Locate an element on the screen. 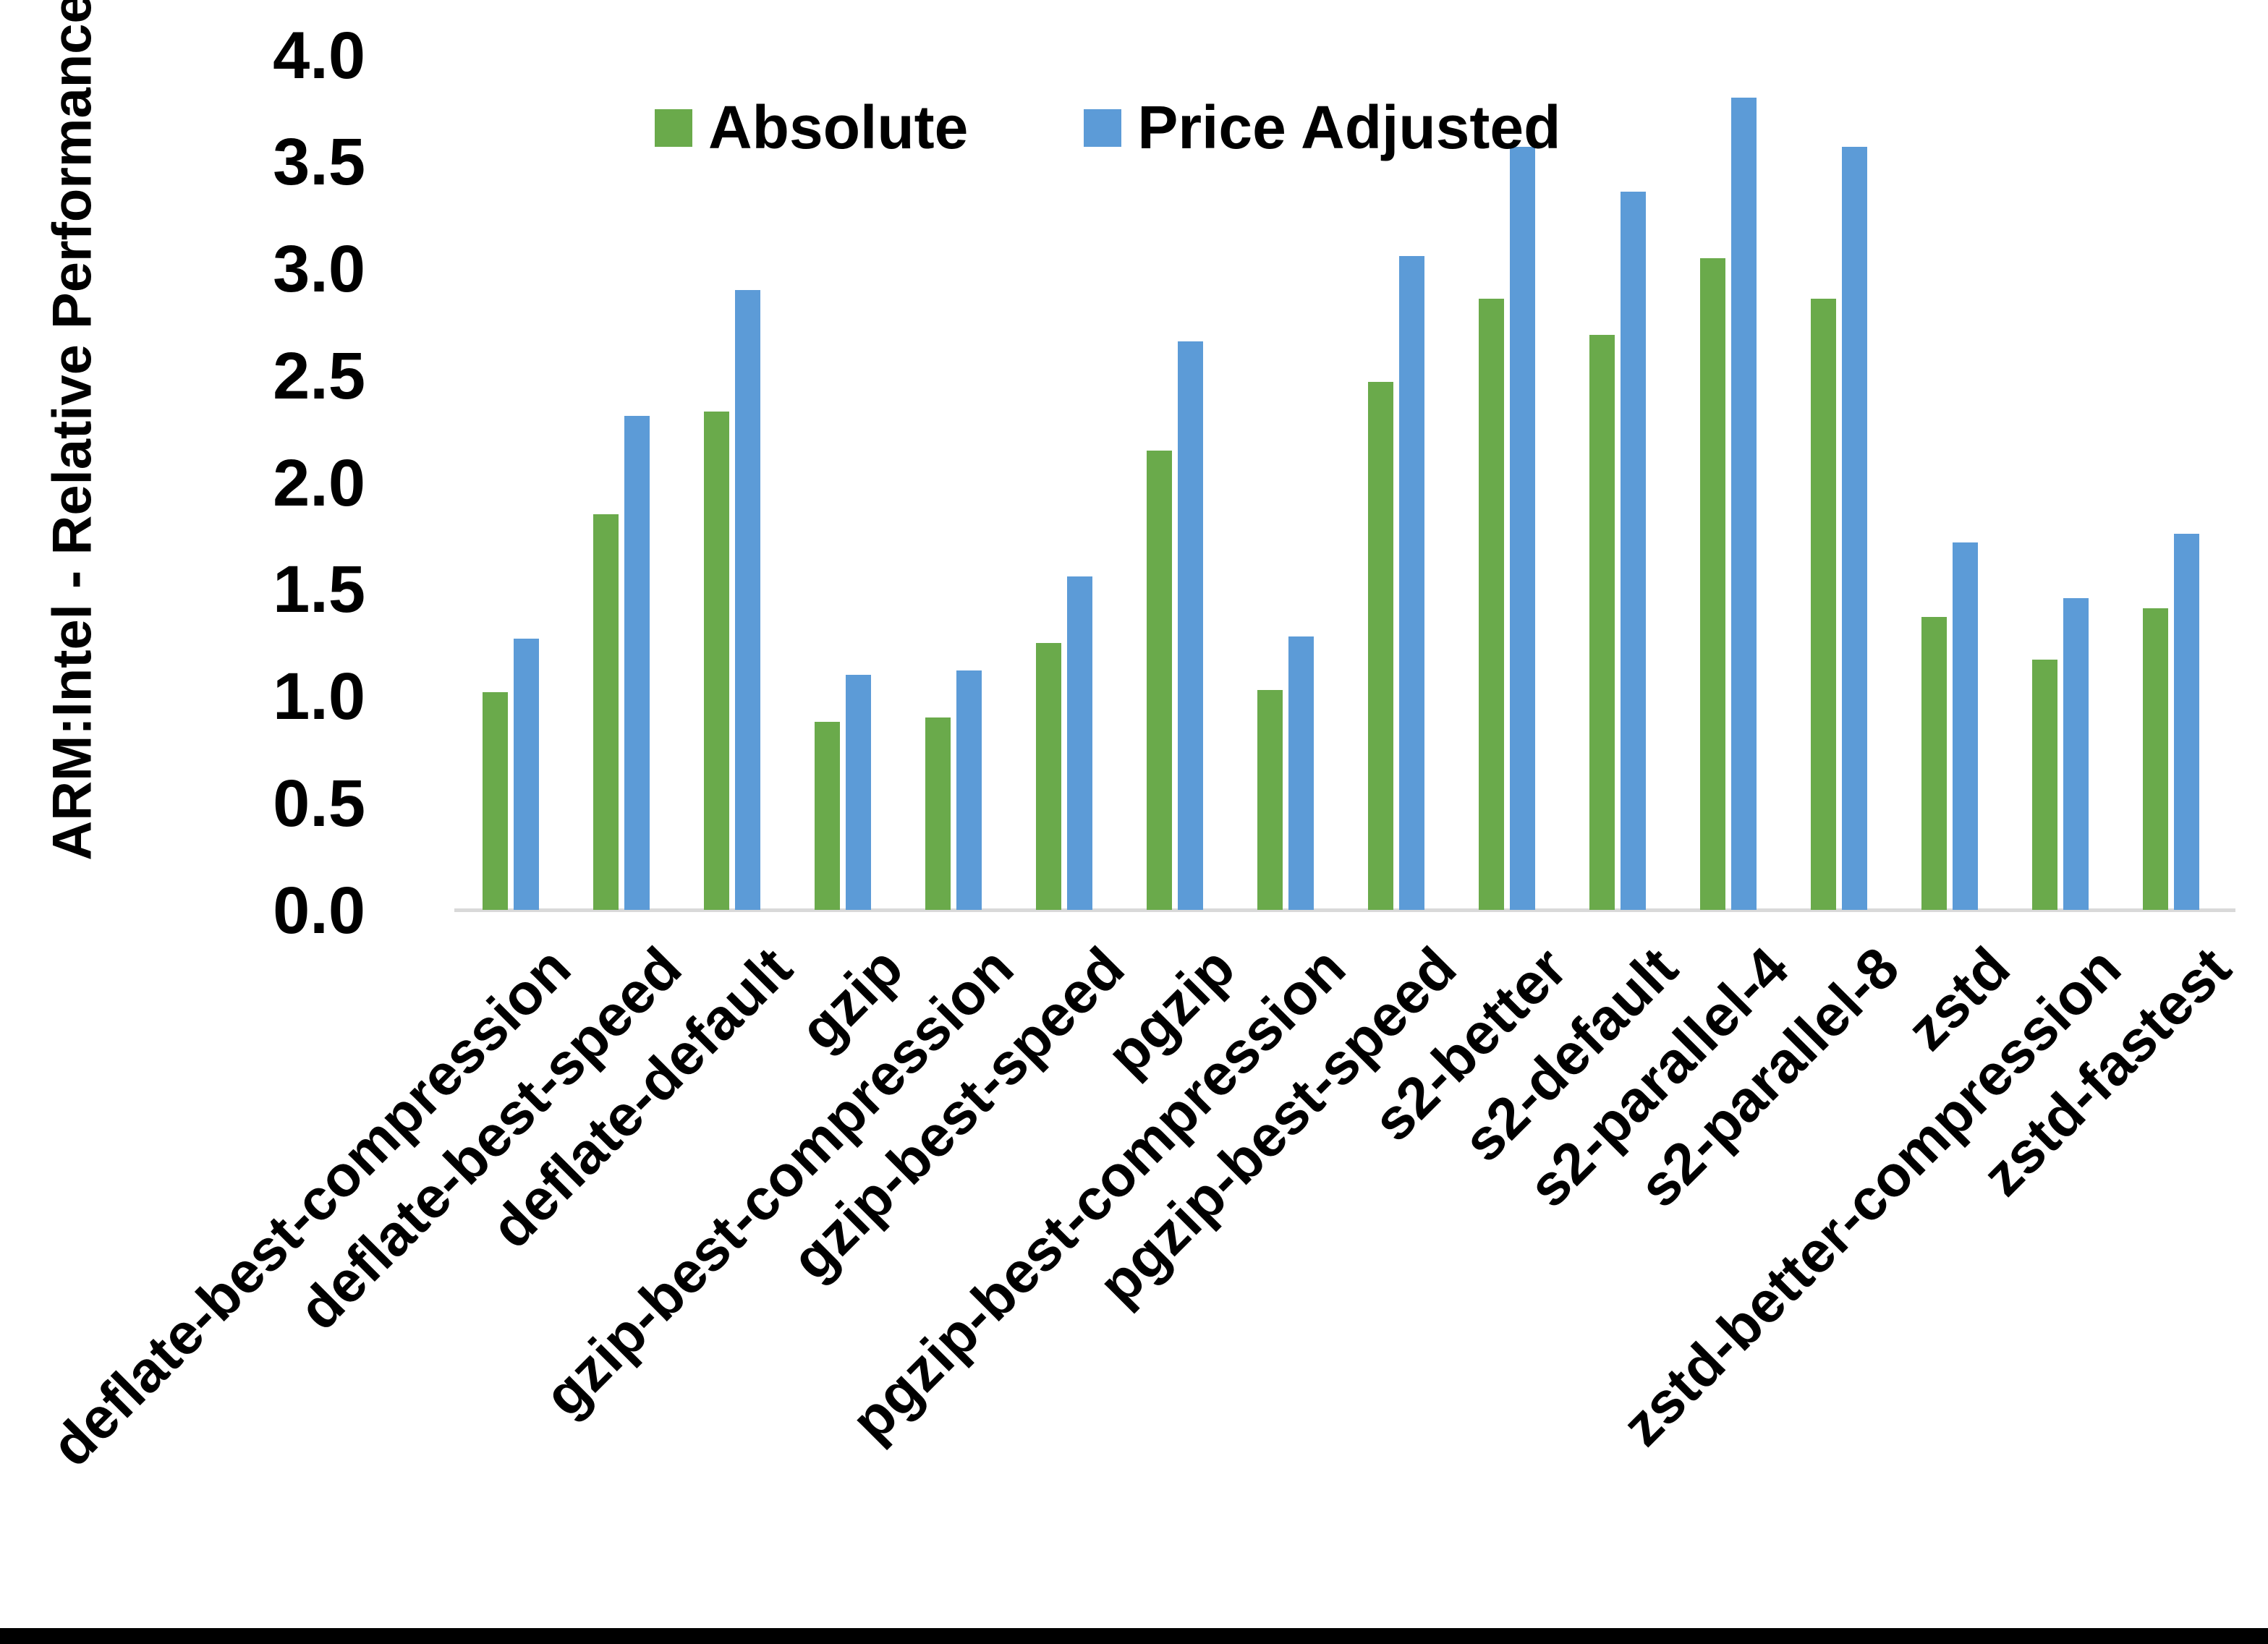 The image size is (2268, 1644). absolute-bar-gzip-best-speed is located at coordinates (1048, 776).